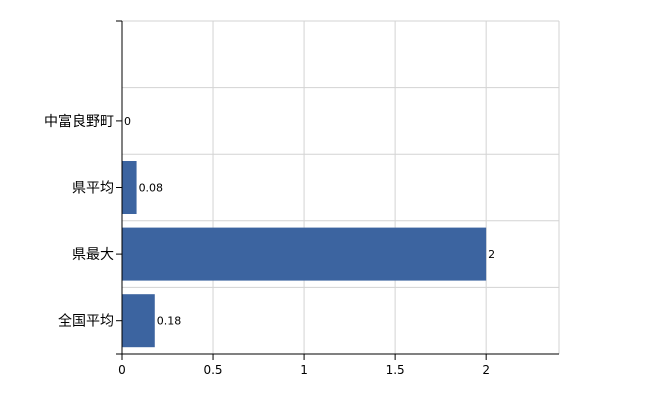 The height and width of the screenshot is (400, 650). I want to click on value-label: 0, so click(127, 121).